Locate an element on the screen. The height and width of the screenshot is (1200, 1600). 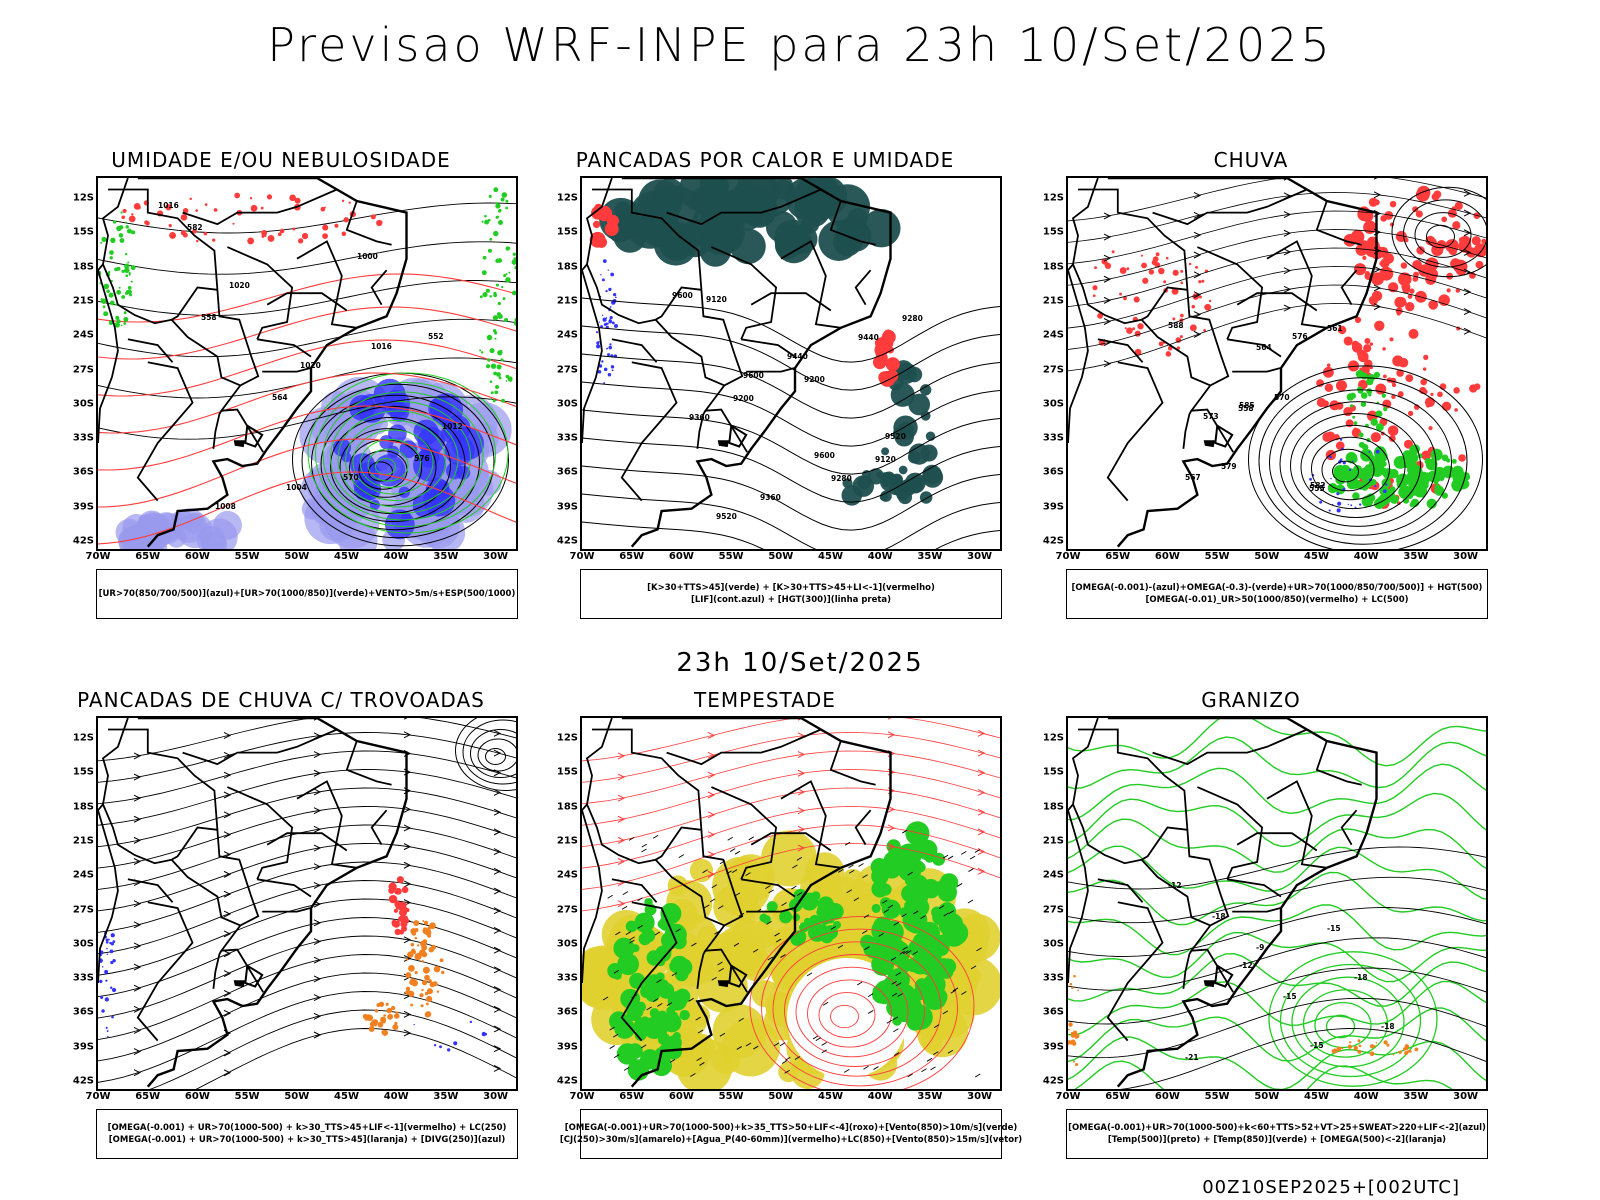
height-label: 9120 is located at coordinates (885, 459).